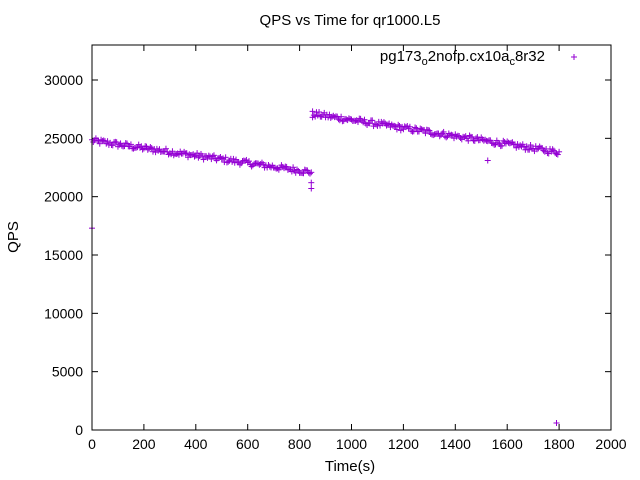  I want to click on x-tick-label: 0, so click(92, 444).